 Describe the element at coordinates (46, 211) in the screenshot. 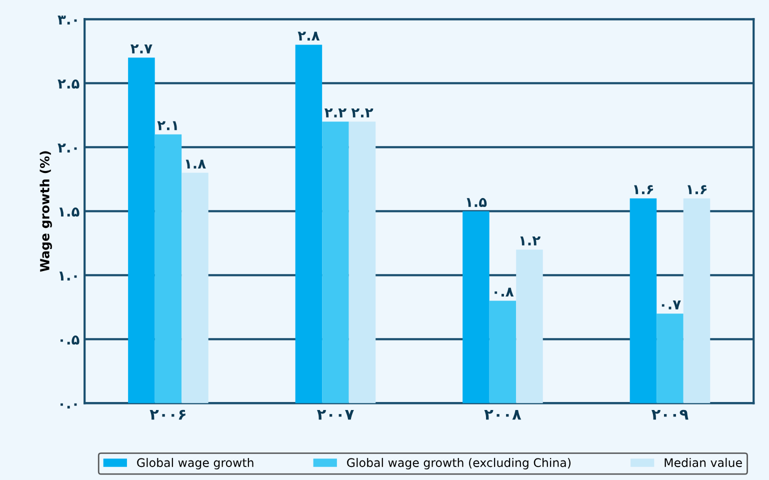

I see `y-axis-title: Wage growth (%)` at that location.